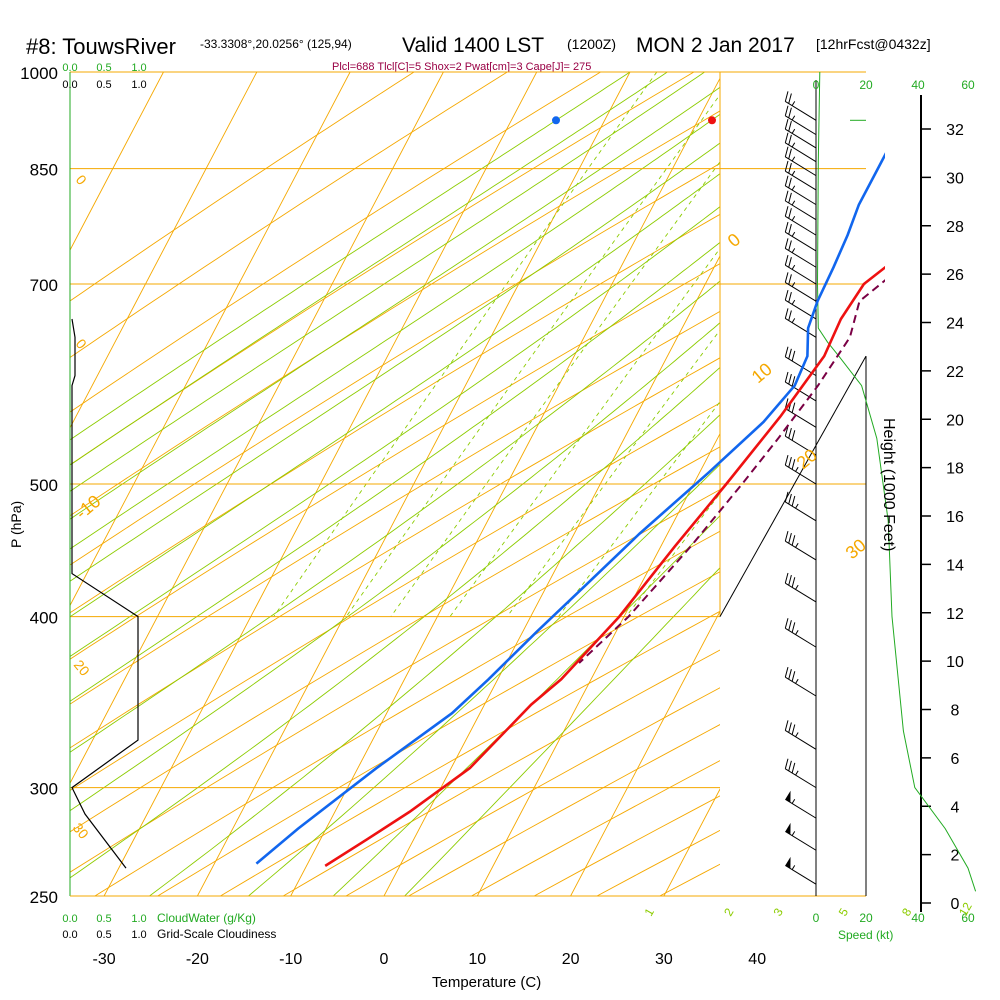  Describe the element at coordinates (103, 919) in the screenshot. I see `cloudwater-tick-label-bottom: 0.5` at that location.